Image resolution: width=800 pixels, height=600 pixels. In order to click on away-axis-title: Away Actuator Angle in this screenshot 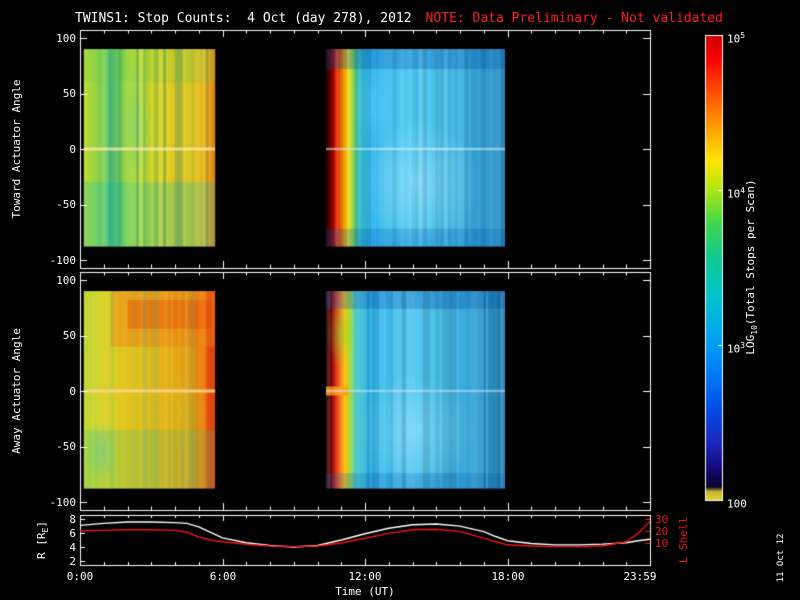, I will do `click(16, 391)`.